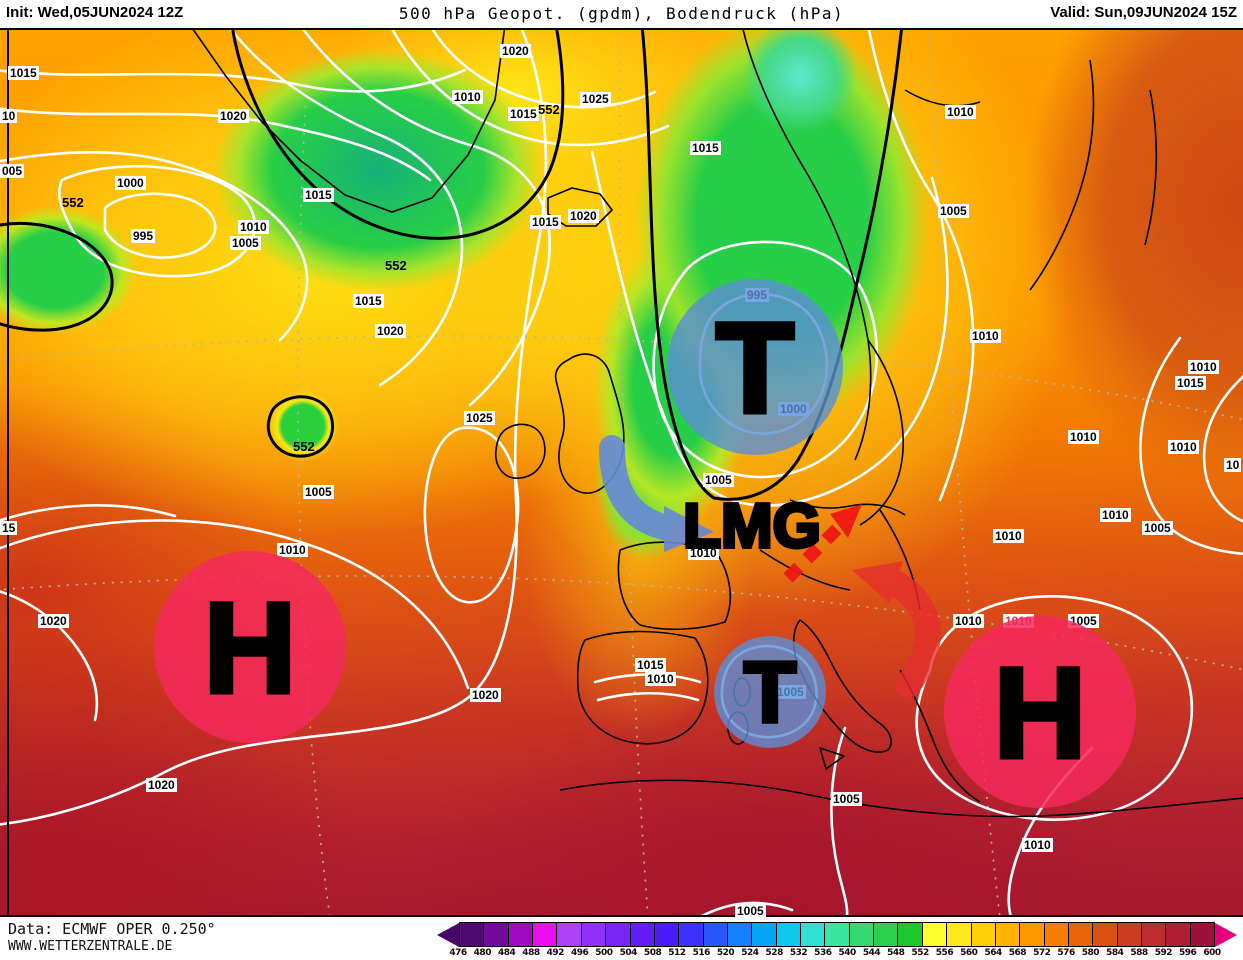 This screenshot has width=1243, height=960. What do you see at coordinates (896, 953) in the screenshot?
I see `colorbar-tick-label: 548` at bounding box center [896, 953].